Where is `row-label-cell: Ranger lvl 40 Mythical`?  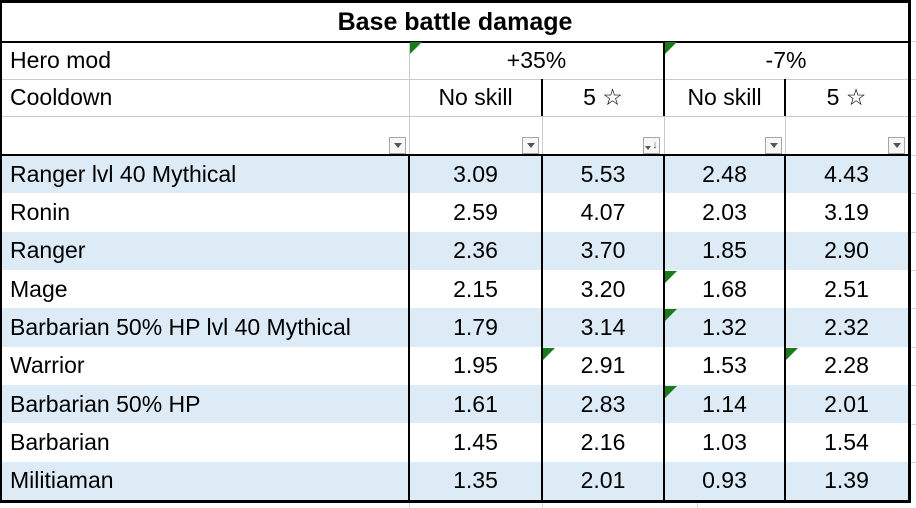
row-label-cell: Ranger lvl 40 Mythical is located at coordinates (123, 173).